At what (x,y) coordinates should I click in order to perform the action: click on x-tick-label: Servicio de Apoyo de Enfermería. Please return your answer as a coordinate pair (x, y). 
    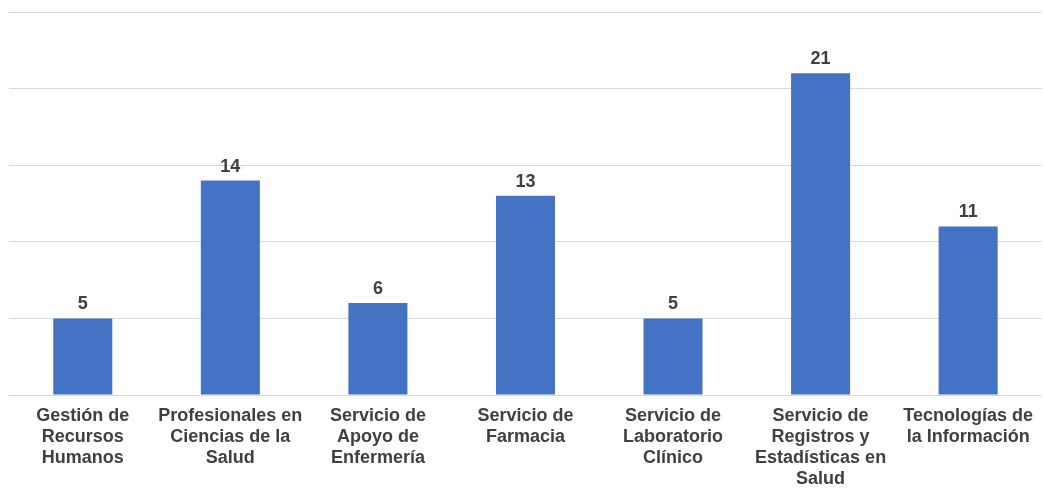
    Looking at the image, I should click on (377, 436).